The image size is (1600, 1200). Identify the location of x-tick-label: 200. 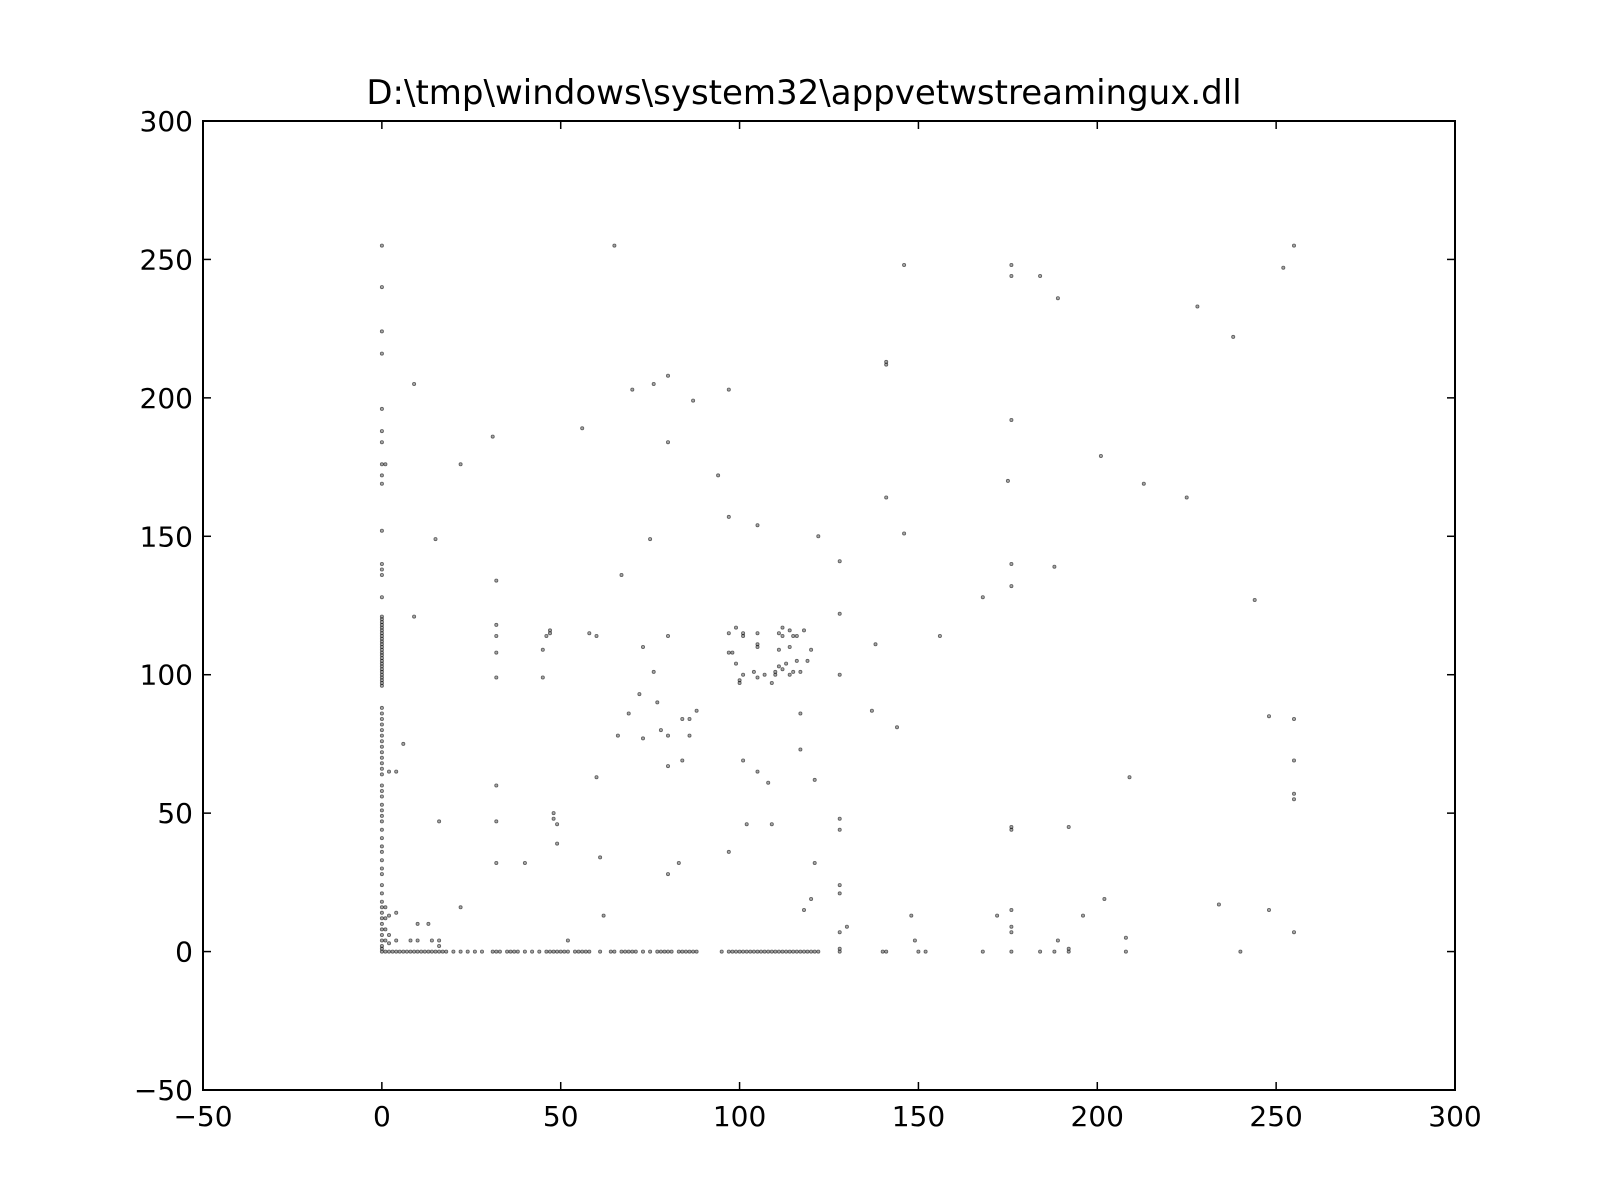
(1097, 1116).